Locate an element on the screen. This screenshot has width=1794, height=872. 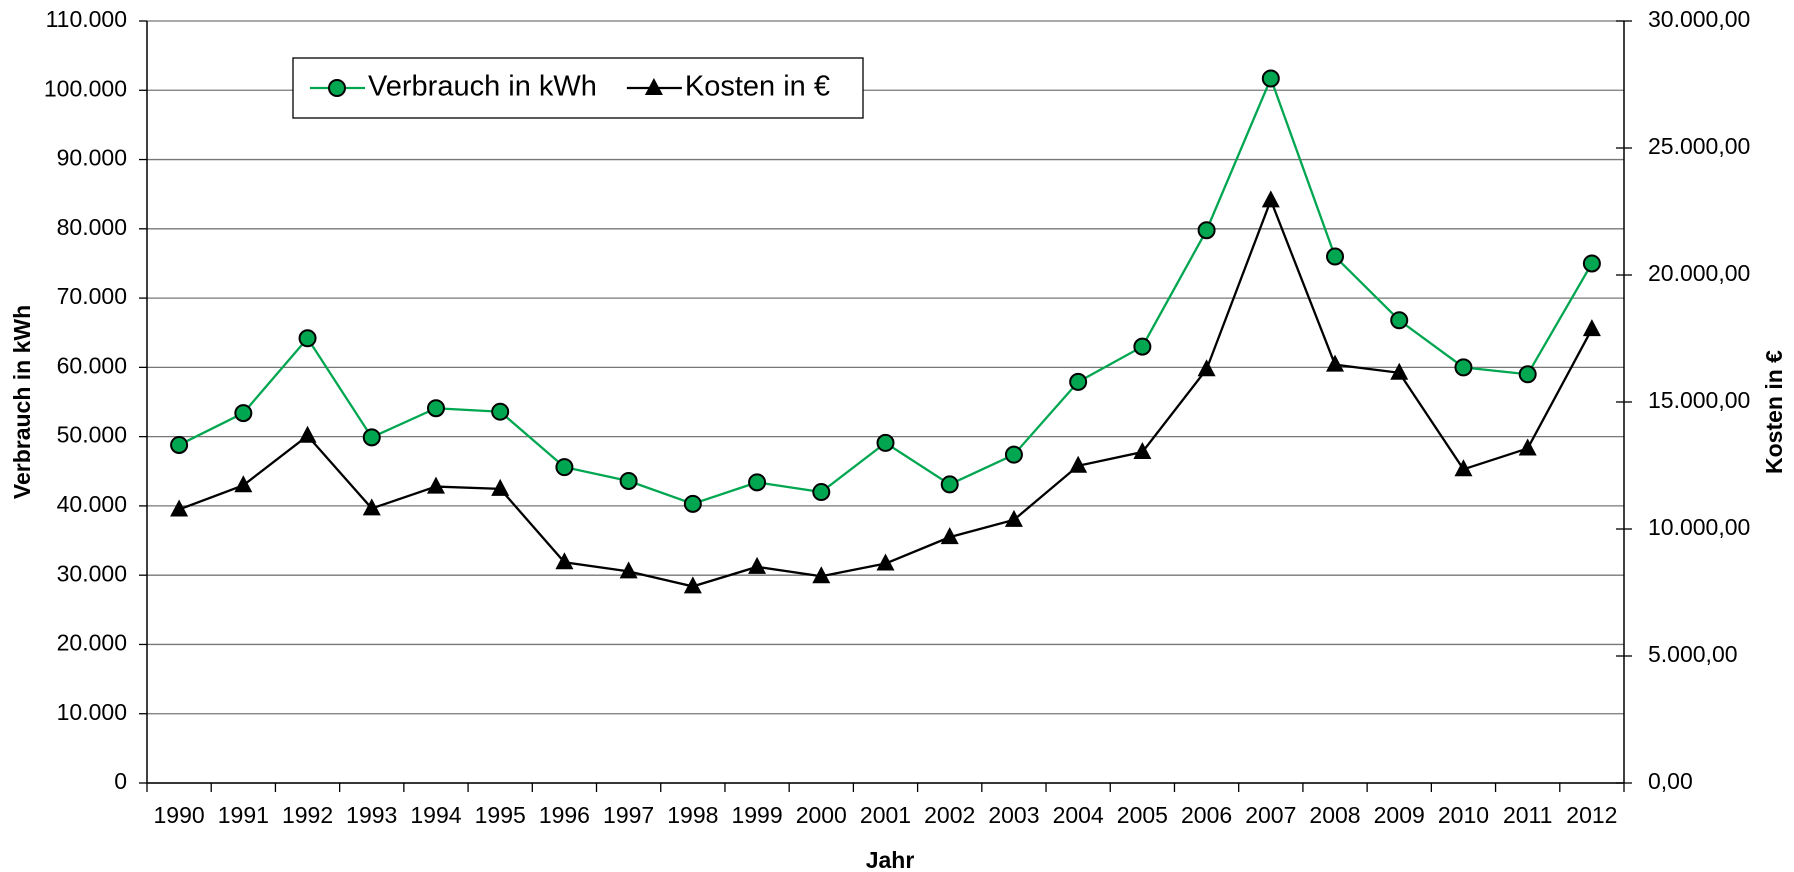
x-tick-label: 1991 is located at coordinates (243, 815).